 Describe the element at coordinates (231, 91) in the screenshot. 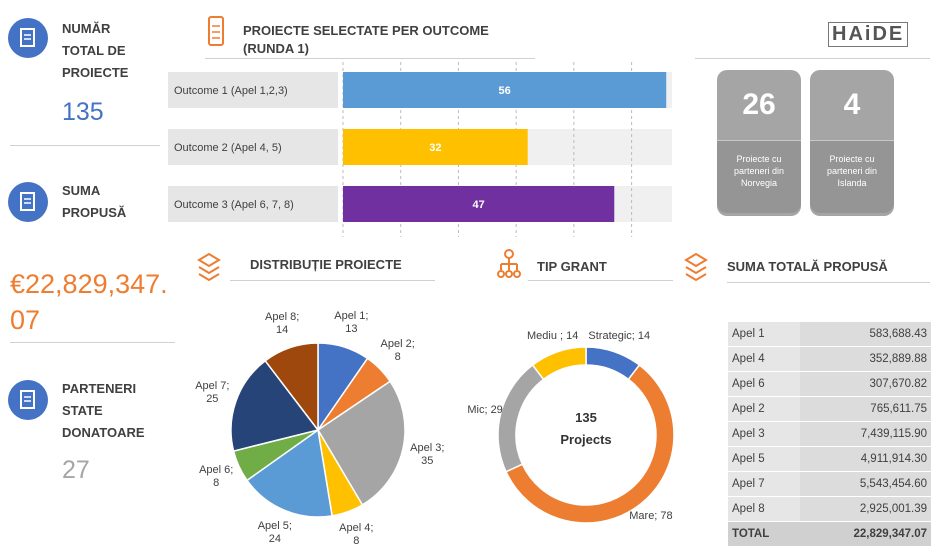

I see `category-label: Outcome 1 (Apel 1,2,3)` at that location.